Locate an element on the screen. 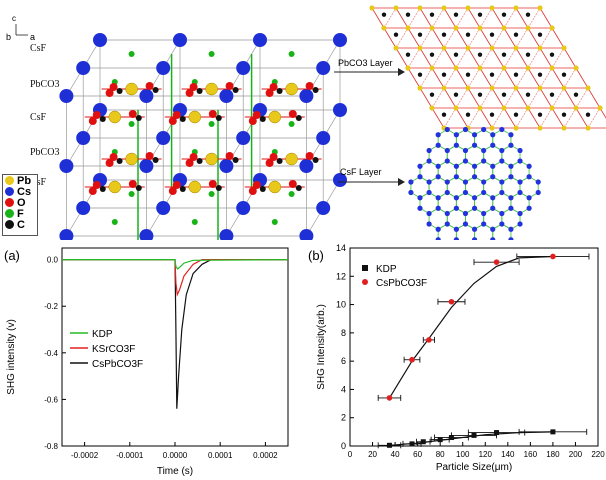  x-tick-label: 100 is located at coordinates (463, 454).